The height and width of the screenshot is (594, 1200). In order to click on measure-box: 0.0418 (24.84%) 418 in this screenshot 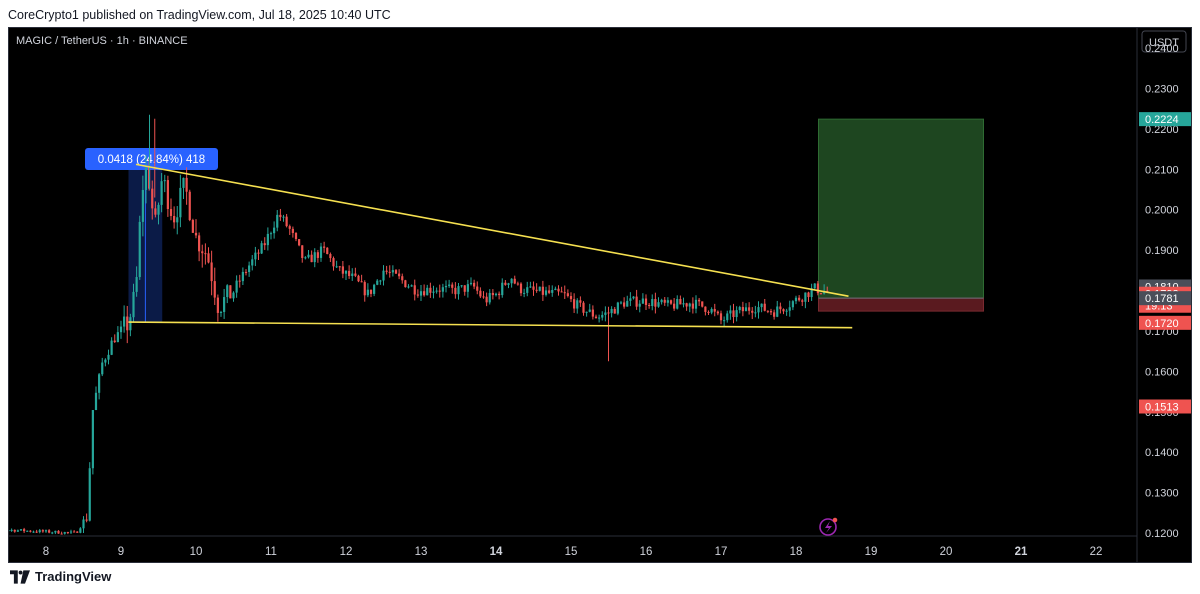, I will do `click(151, 235)`.